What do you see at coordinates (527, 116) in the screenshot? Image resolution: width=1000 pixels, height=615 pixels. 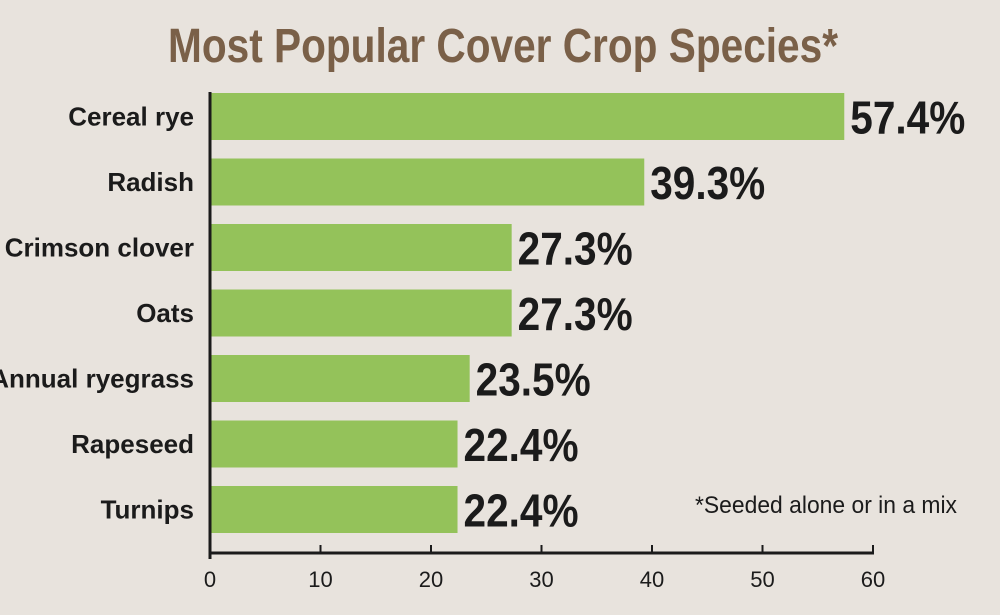 I see `bar-cereal-rye` at bounding box center [527, 116].